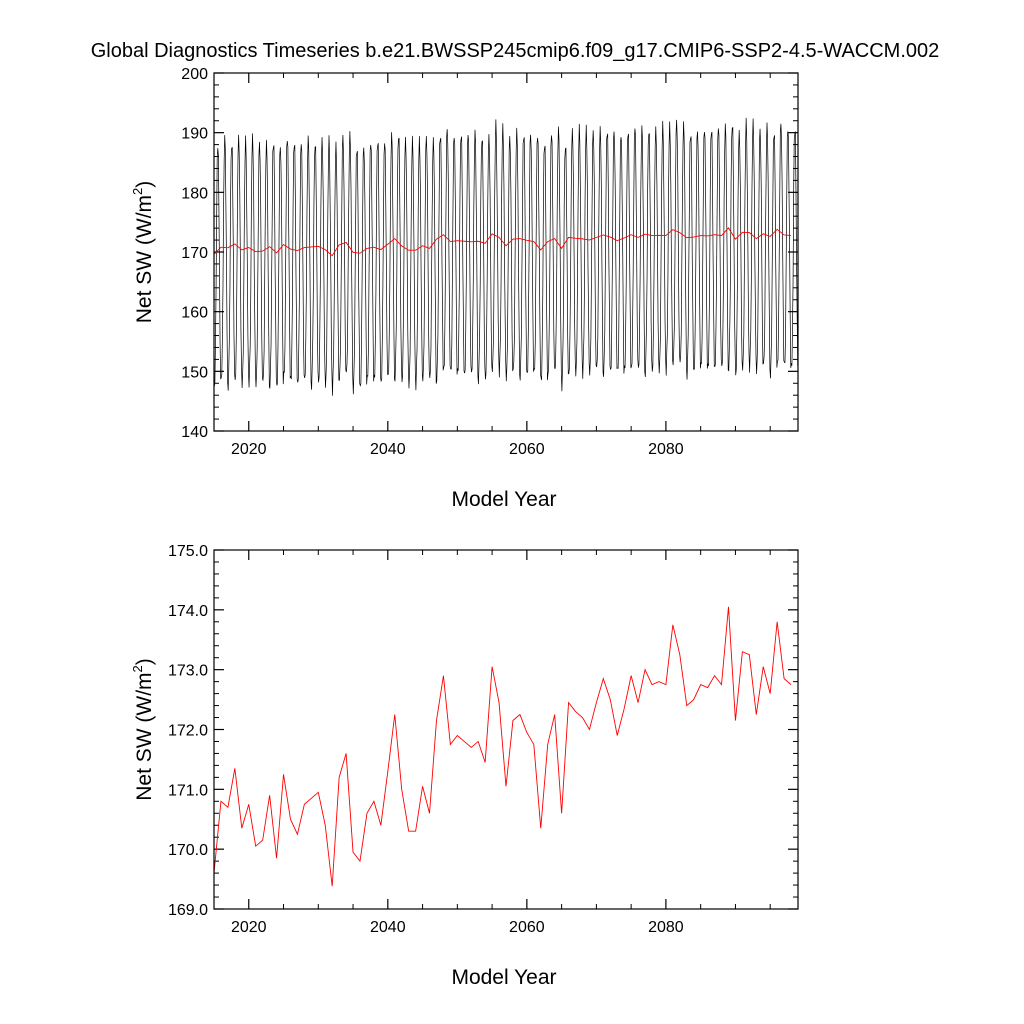 This screenshot has height=1024, width=1024. Describe the element at coordinates (194, 432) in the screenshot. I see `y-tick-label: 140` at that location.